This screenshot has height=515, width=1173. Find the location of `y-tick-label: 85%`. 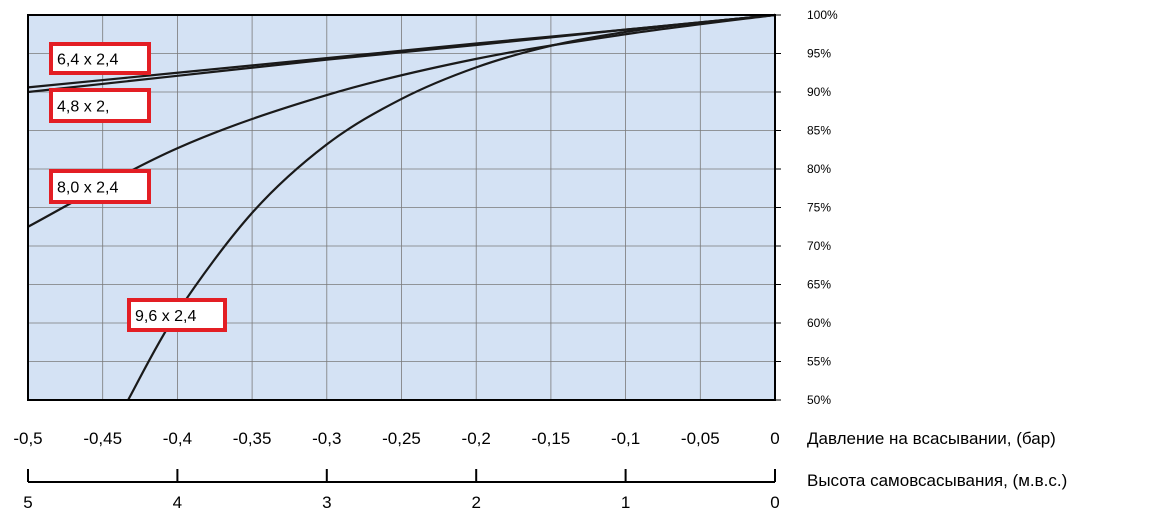

y-tick-label: 85% is located at coordinates (819, 131).